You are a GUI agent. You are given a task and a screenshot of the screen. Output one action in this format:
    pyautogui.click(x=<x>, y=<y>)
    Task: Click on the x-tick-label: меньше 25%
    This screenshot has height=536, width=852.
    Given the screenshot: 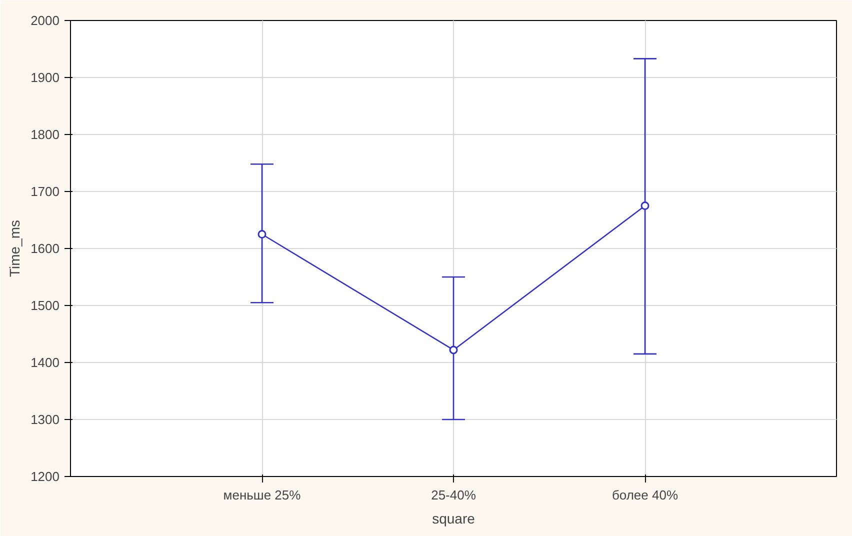 What is the action you would take?
    pyautogui.click(x=262, y=495)
    